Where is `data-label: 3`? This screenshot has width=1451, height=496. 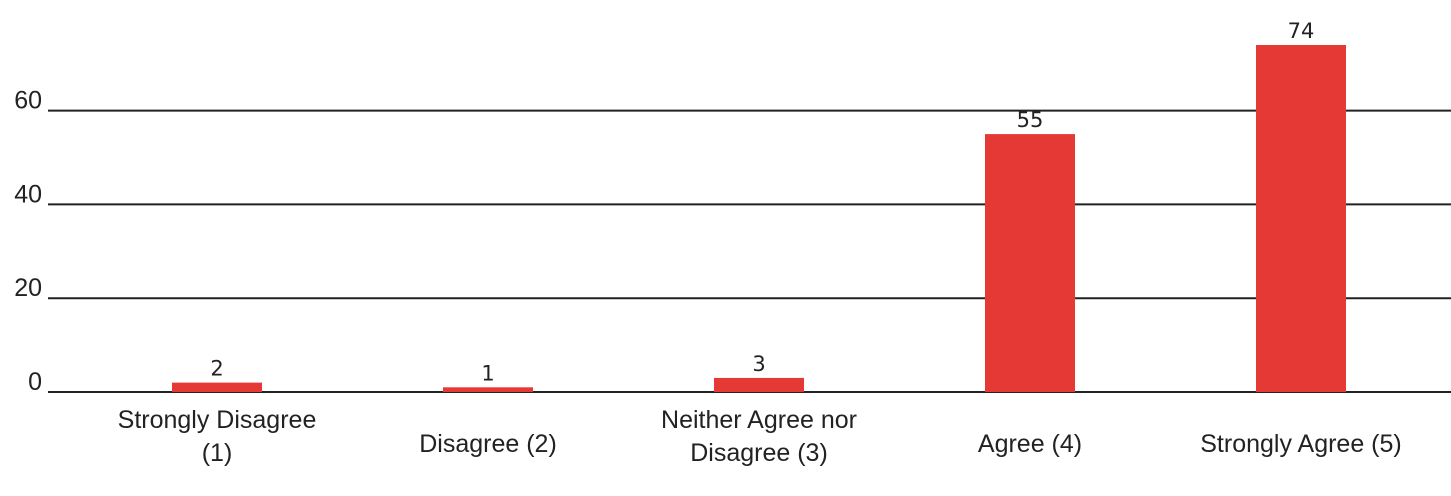
data-label: 3 is located at coordinates (758, 364).